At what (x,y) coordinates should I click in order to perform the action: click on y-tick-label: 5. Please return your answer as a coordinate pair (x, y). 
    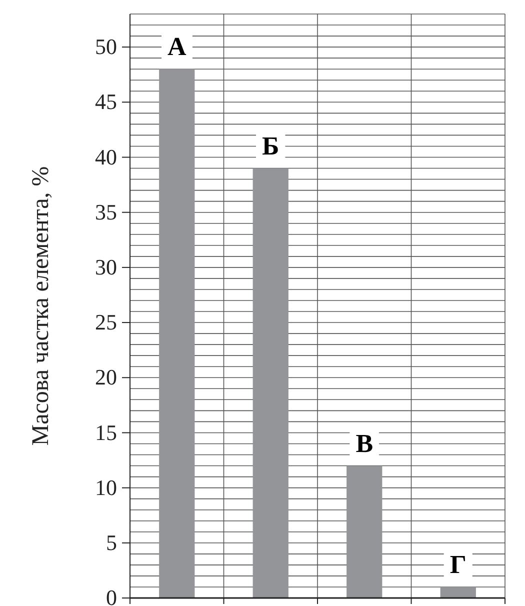
    Looking at the image, I should click on (111, 542).